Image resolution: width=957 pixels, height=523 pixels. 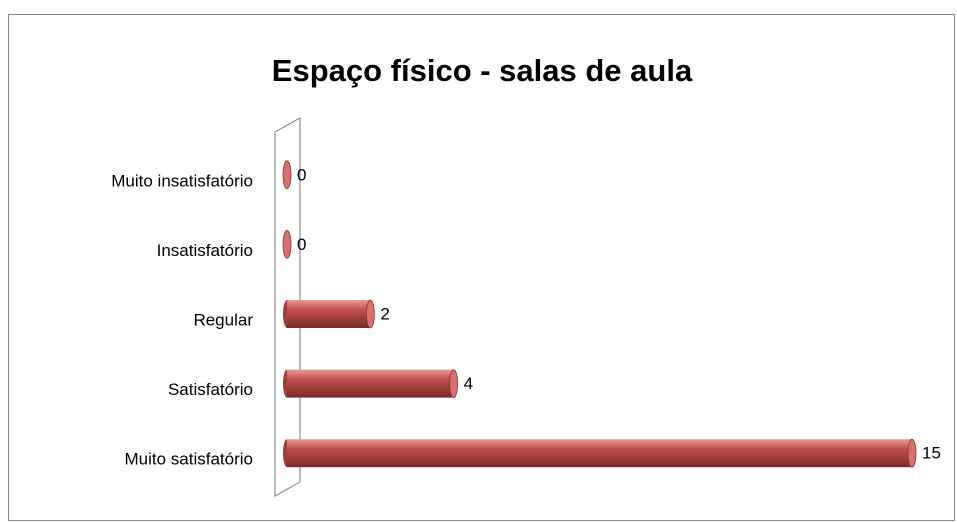 I want to click on y-tick-label: Insatisfatório, so click(x=205, y=250).